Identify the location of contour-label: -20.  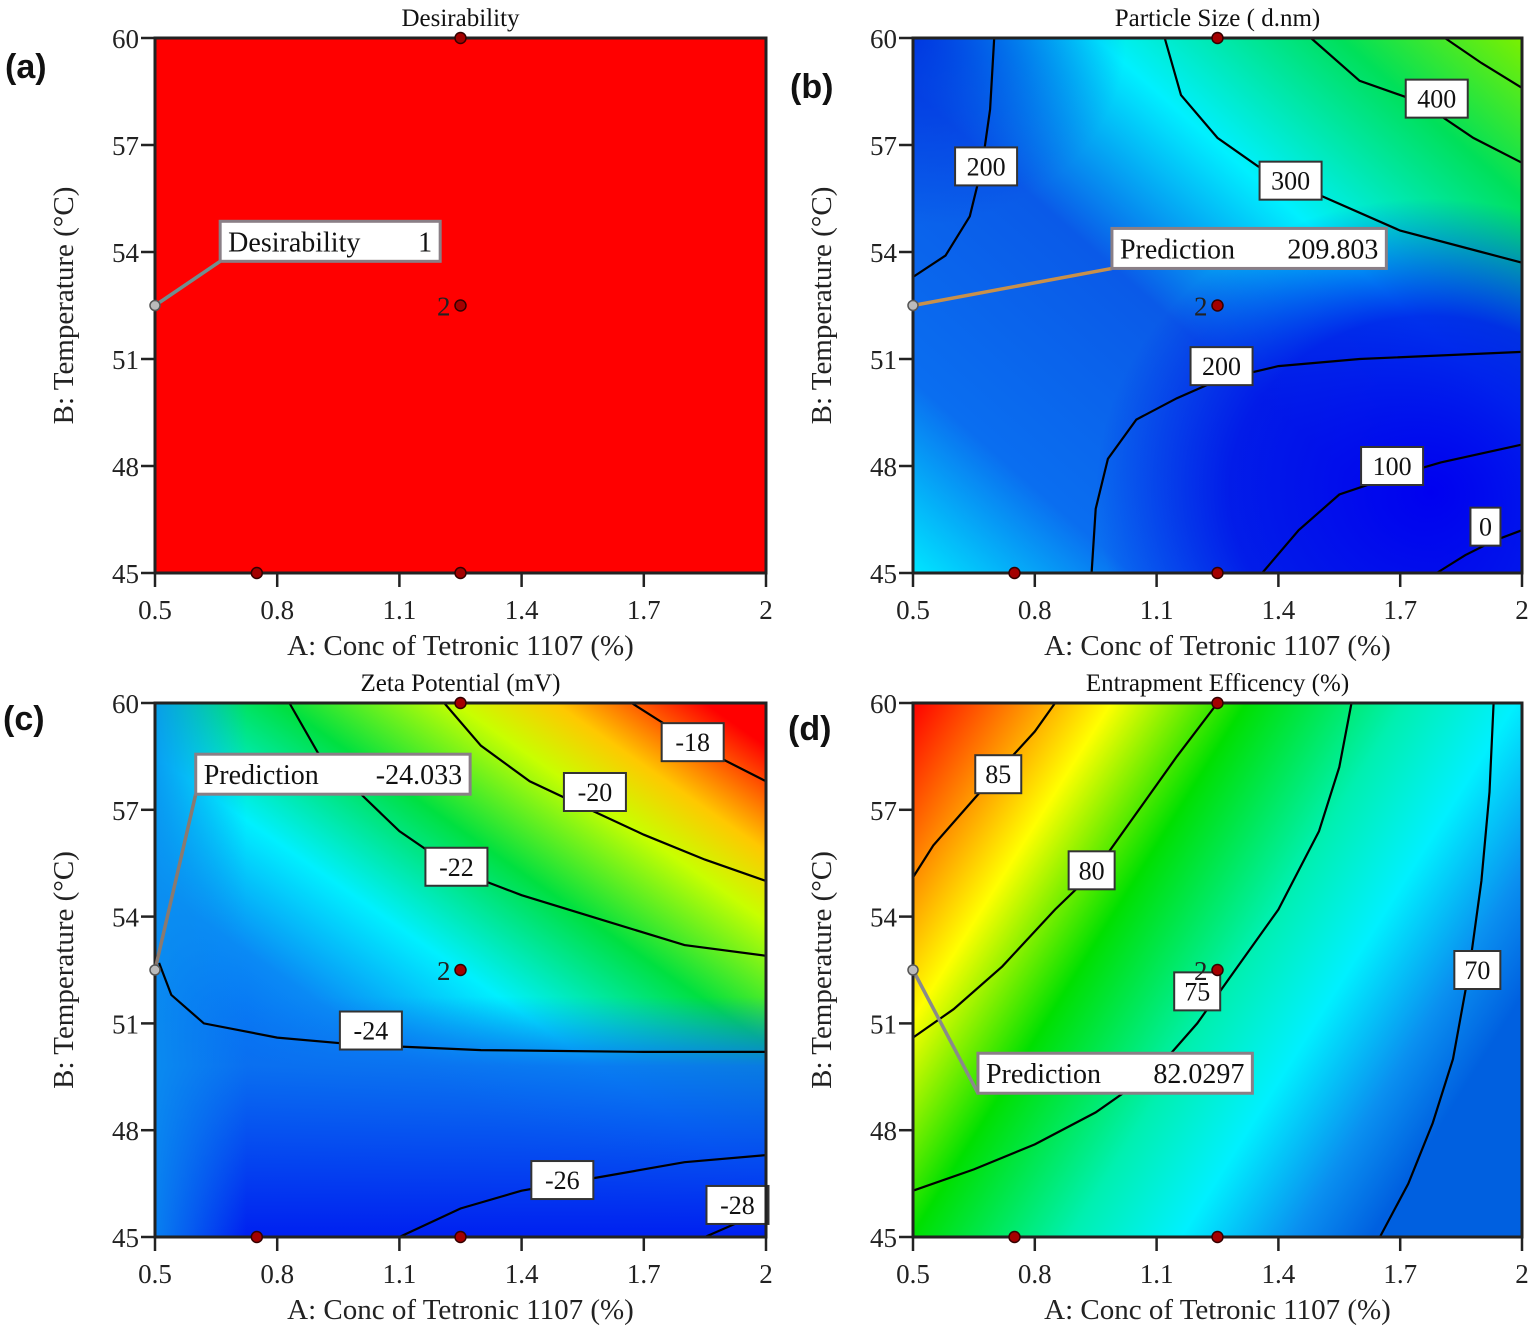
(594, 792).